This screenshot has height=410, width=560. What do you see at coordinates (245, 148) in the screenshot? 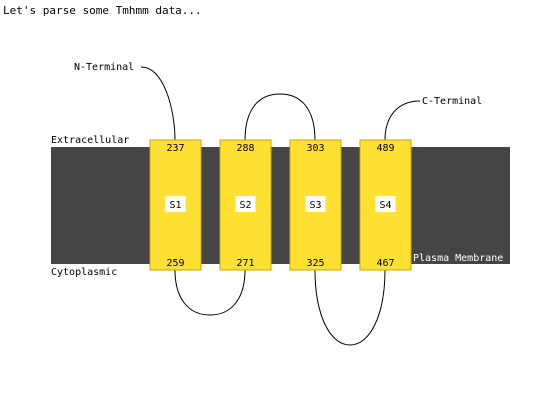
I see `segment-start-position: 288` at bounding box center [245, 148].